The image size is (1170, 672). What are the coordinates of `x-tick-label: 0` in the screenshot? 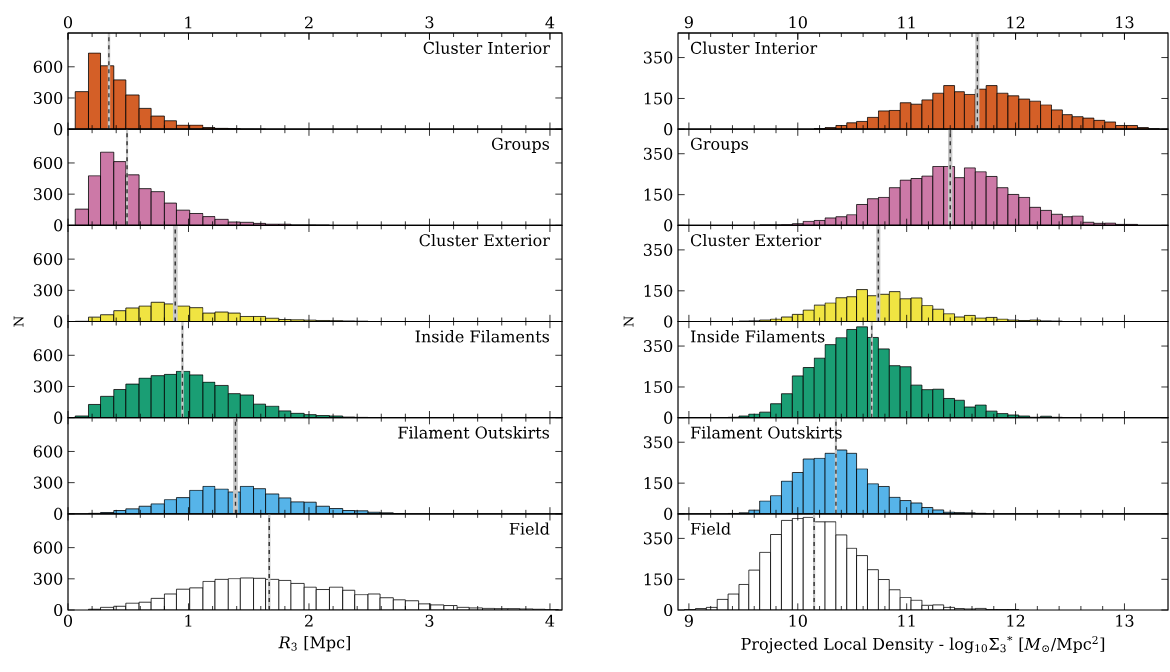 It's located at (68, 620).